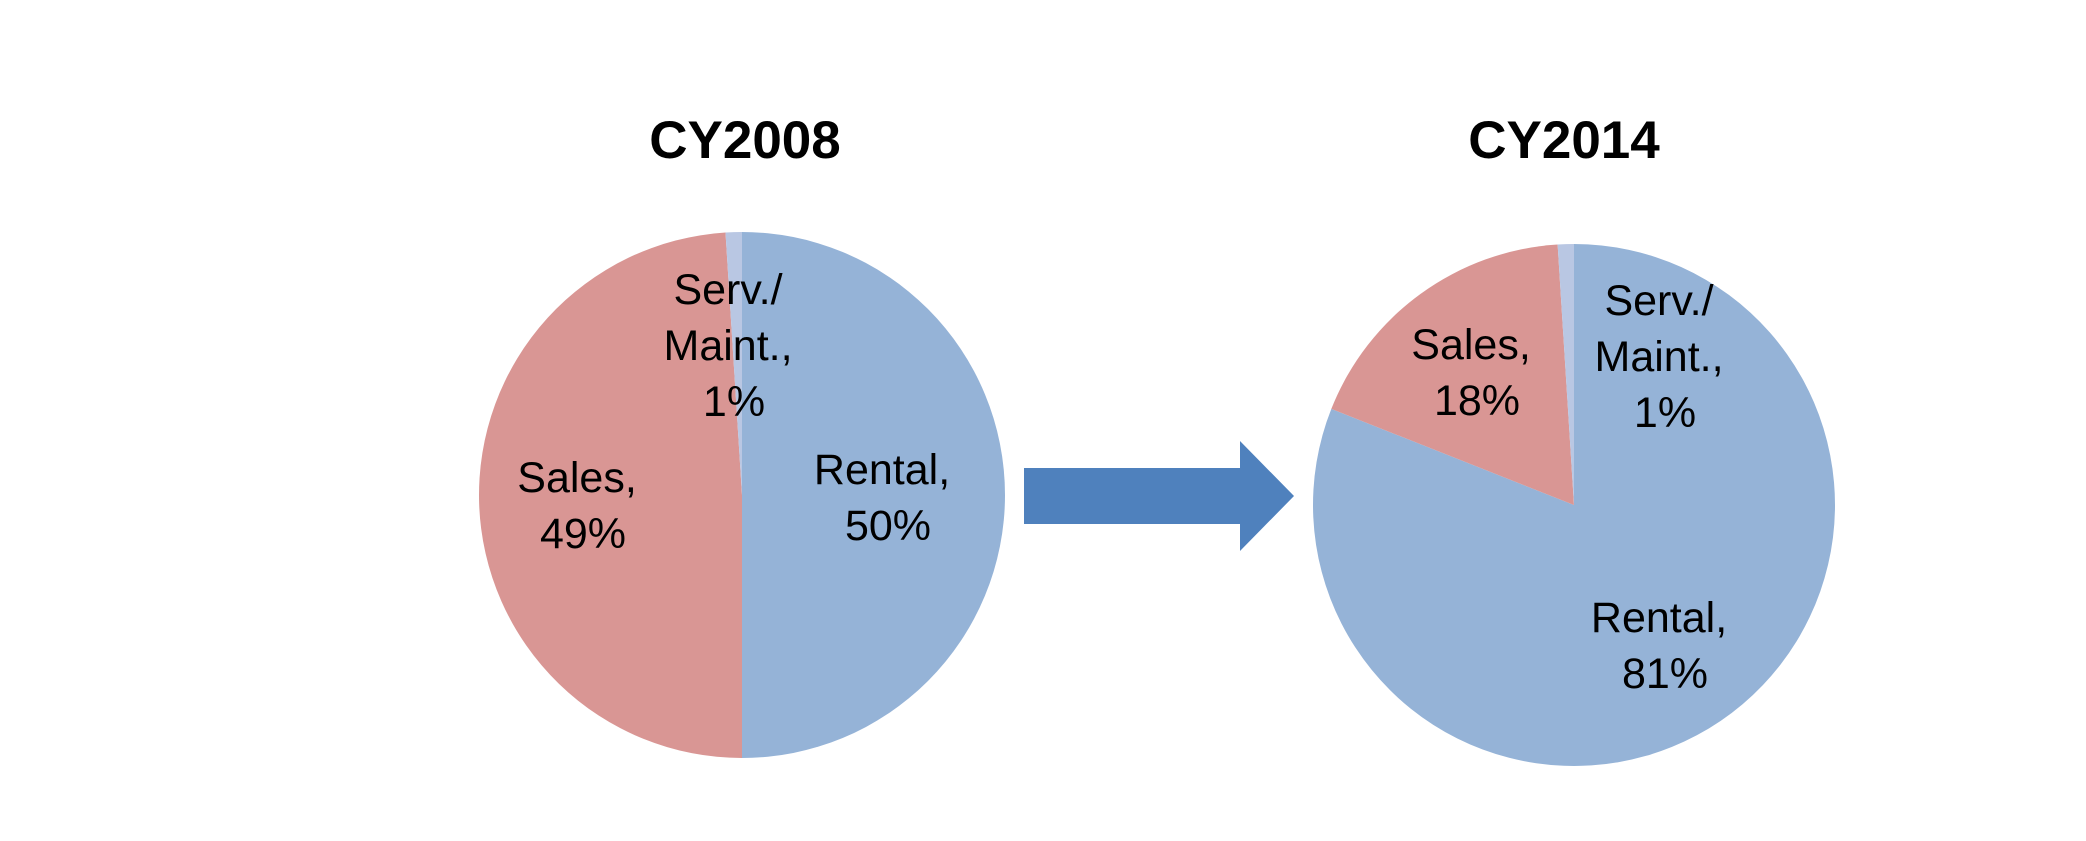  What do you see at coordinates (1564, 140) in the screenshot?
I see `chart-title: CY2014` at bounding box center [1564, 140].